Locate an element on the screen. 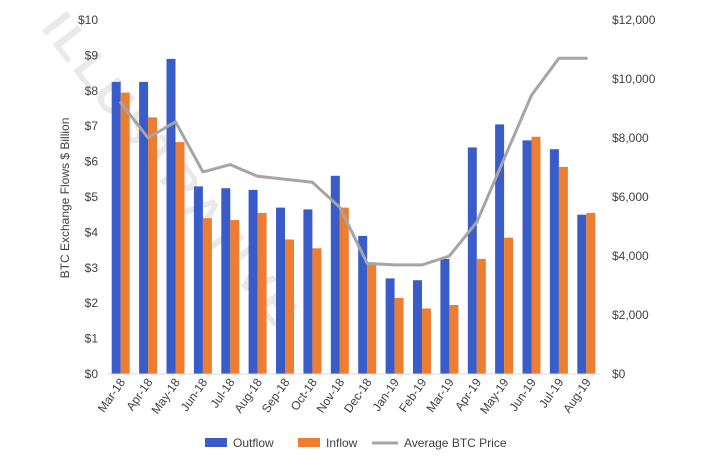  y2-tick-label: $0 is located at coordinates (619, 374).